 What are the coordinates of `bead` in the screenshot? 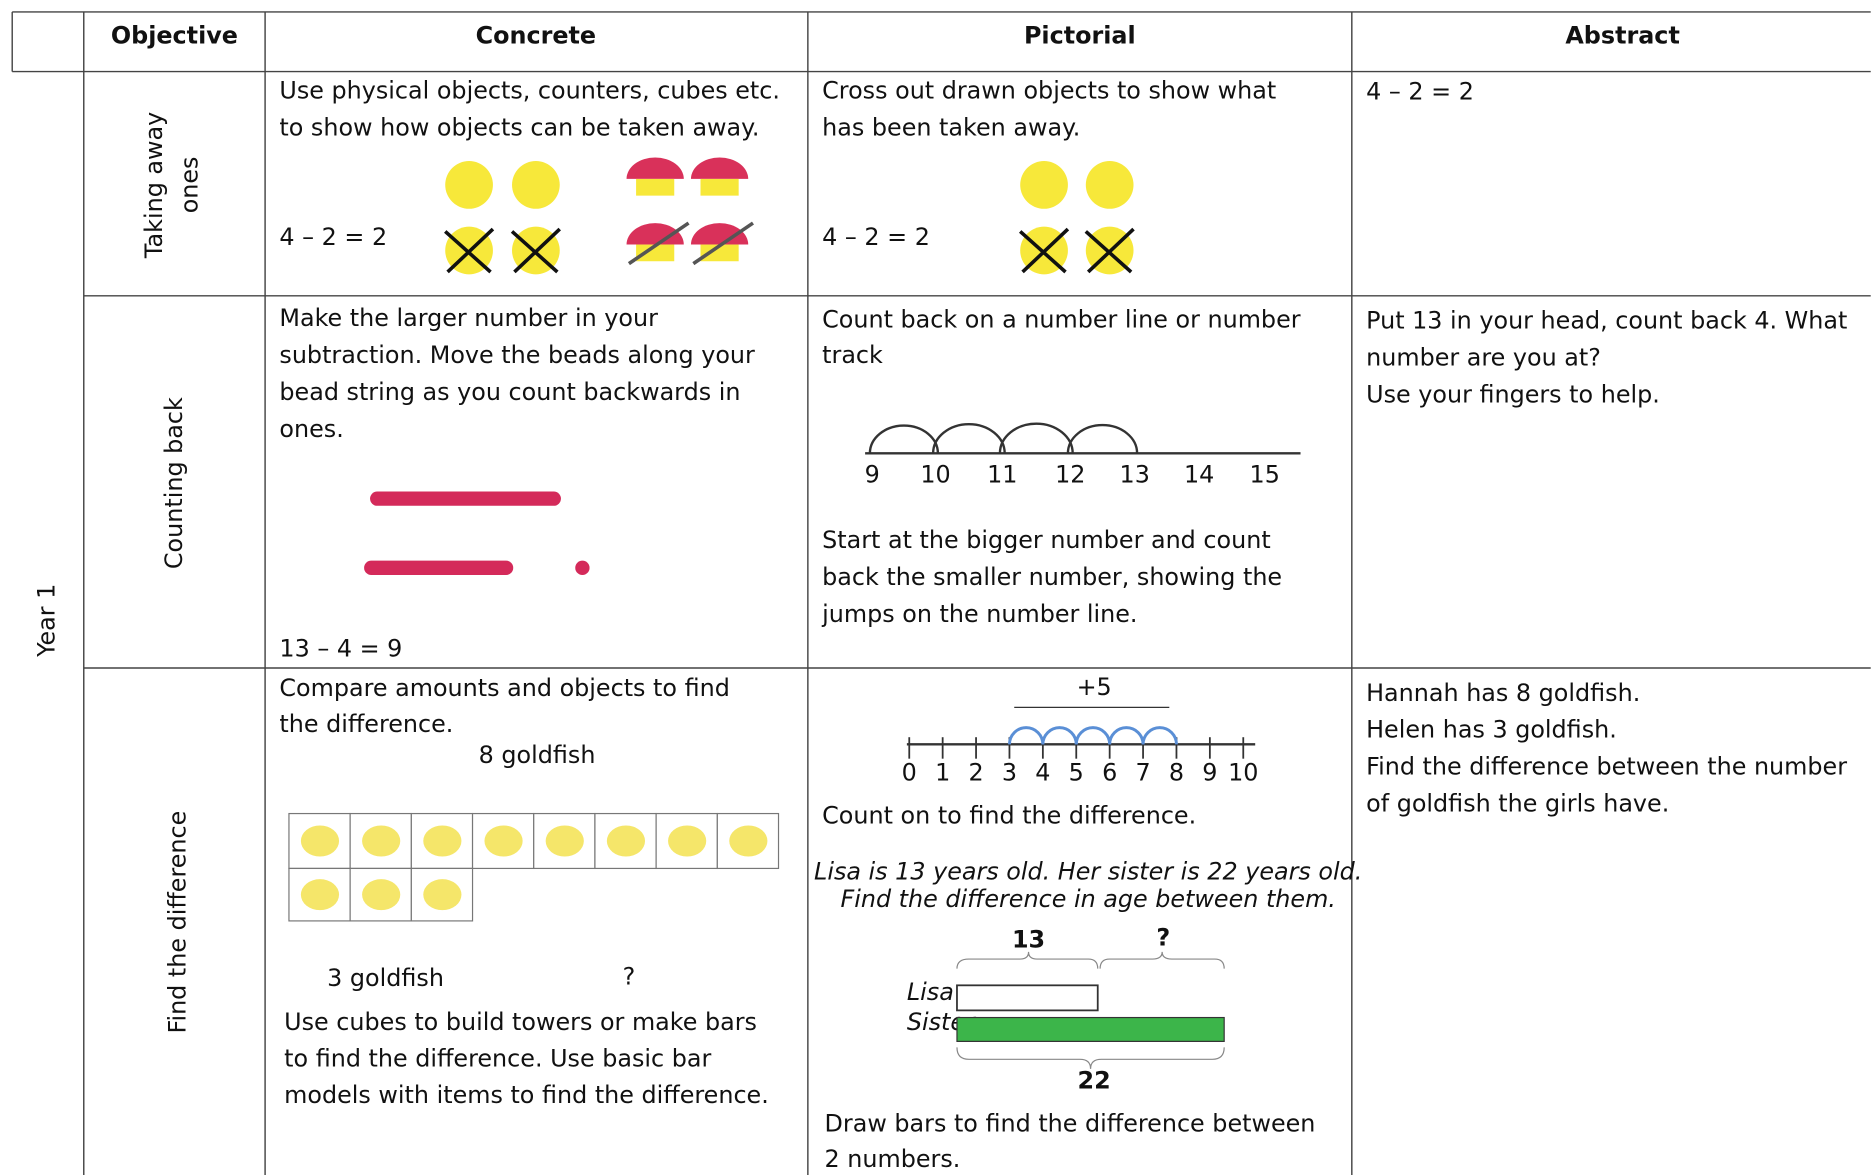 It's located at (582, 567).